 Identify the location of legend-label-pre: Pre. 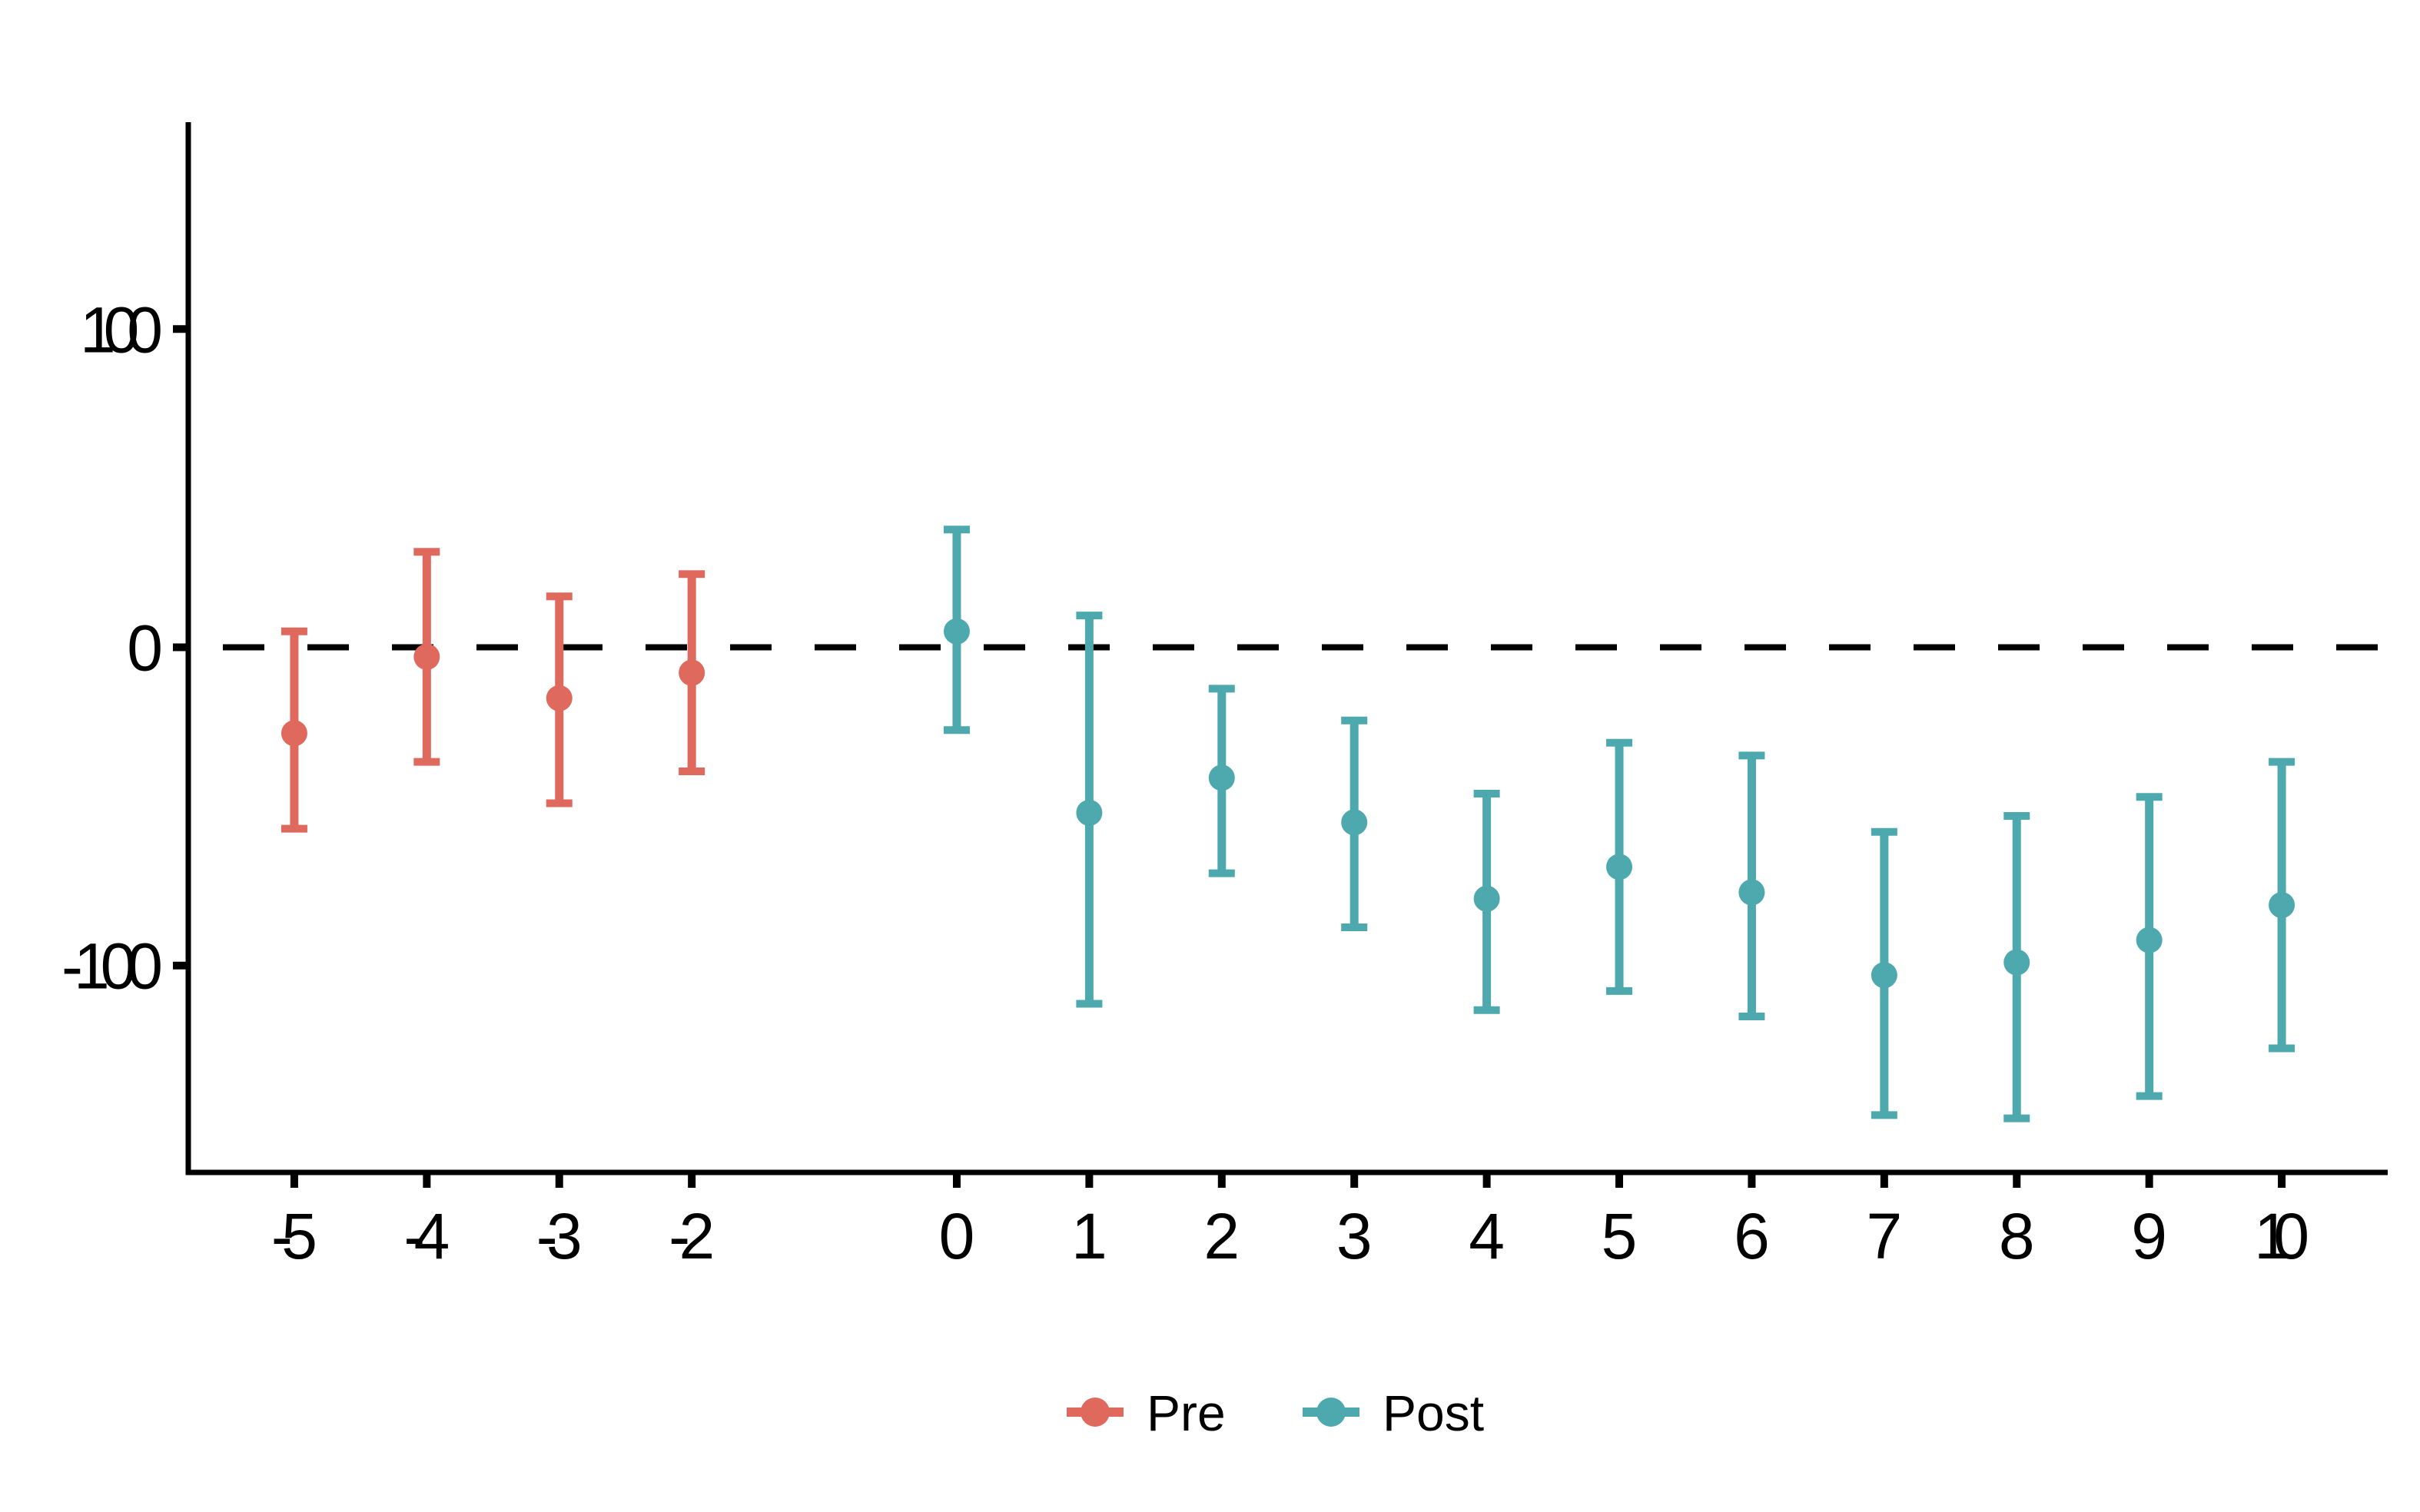
(1186, 1413).